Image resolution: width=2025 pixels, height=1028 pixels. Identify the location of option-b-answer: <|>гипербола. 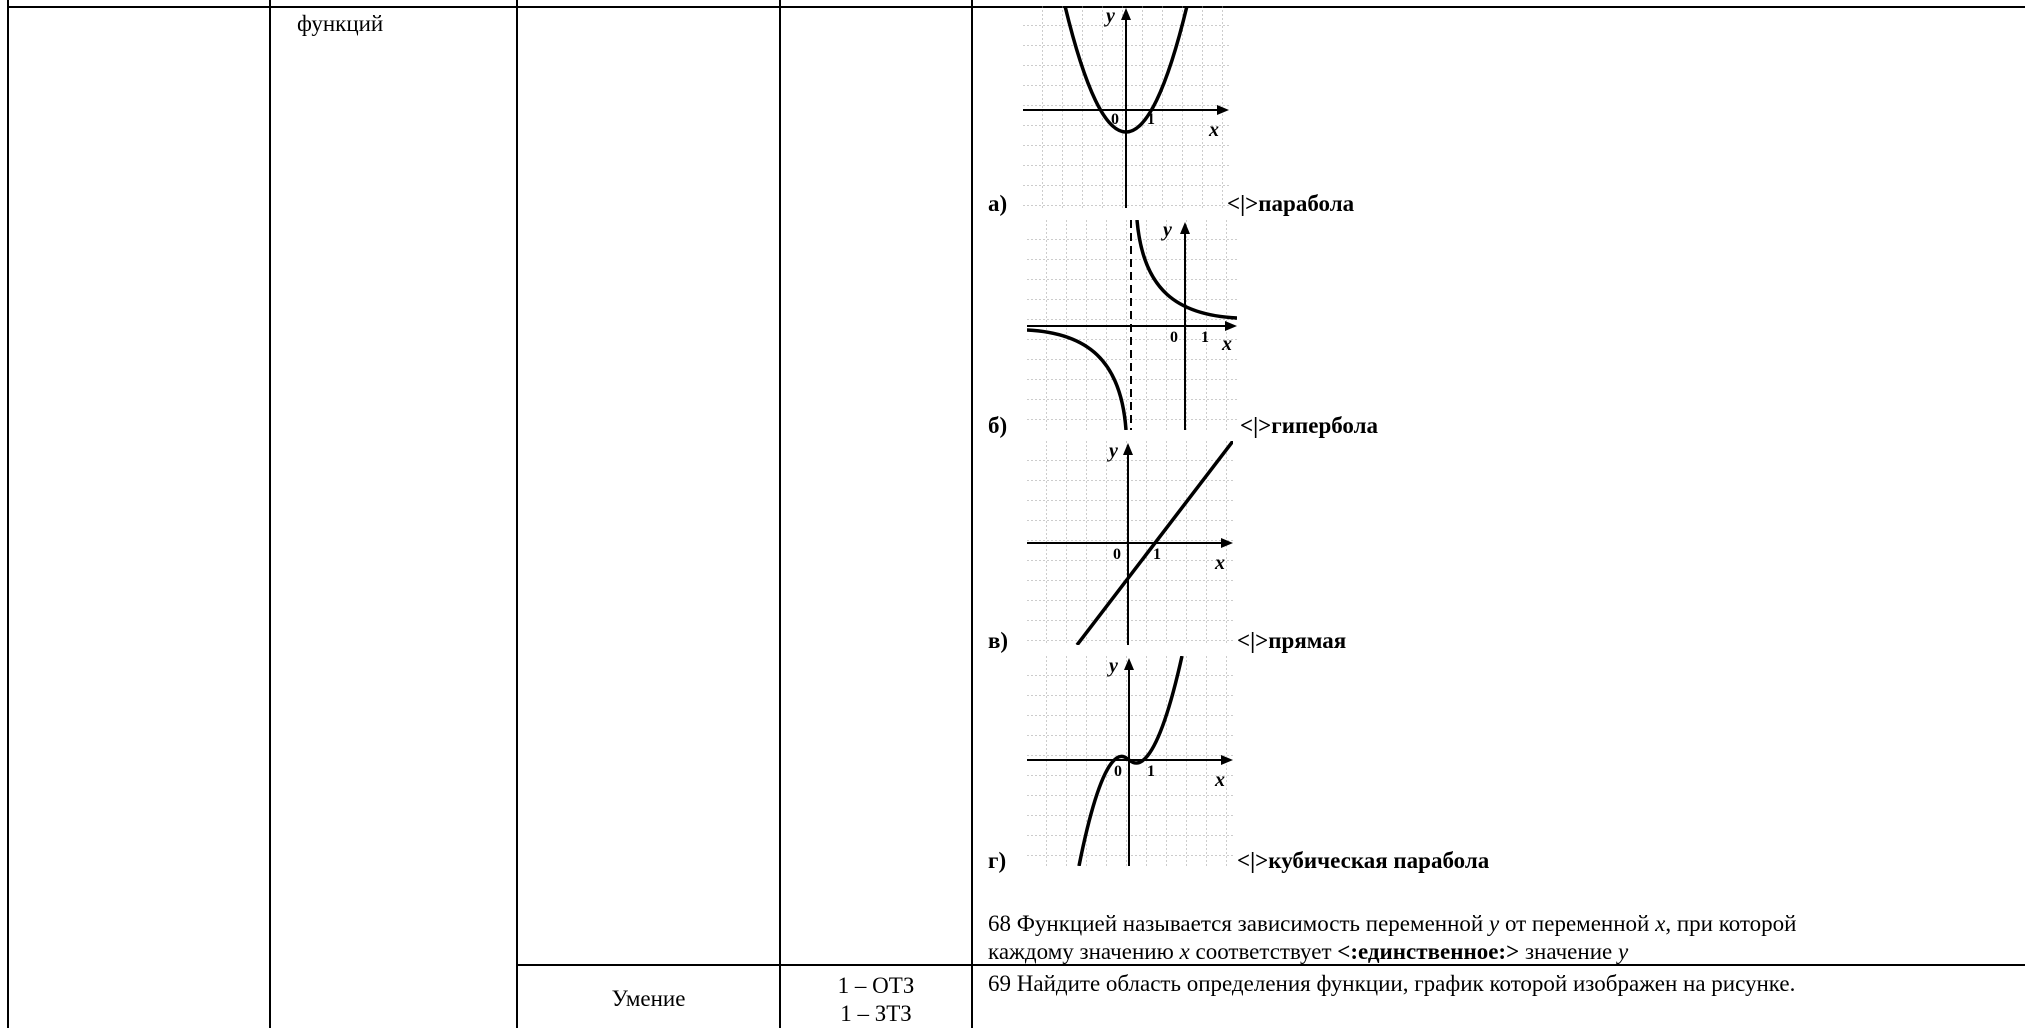
(1309, 426).